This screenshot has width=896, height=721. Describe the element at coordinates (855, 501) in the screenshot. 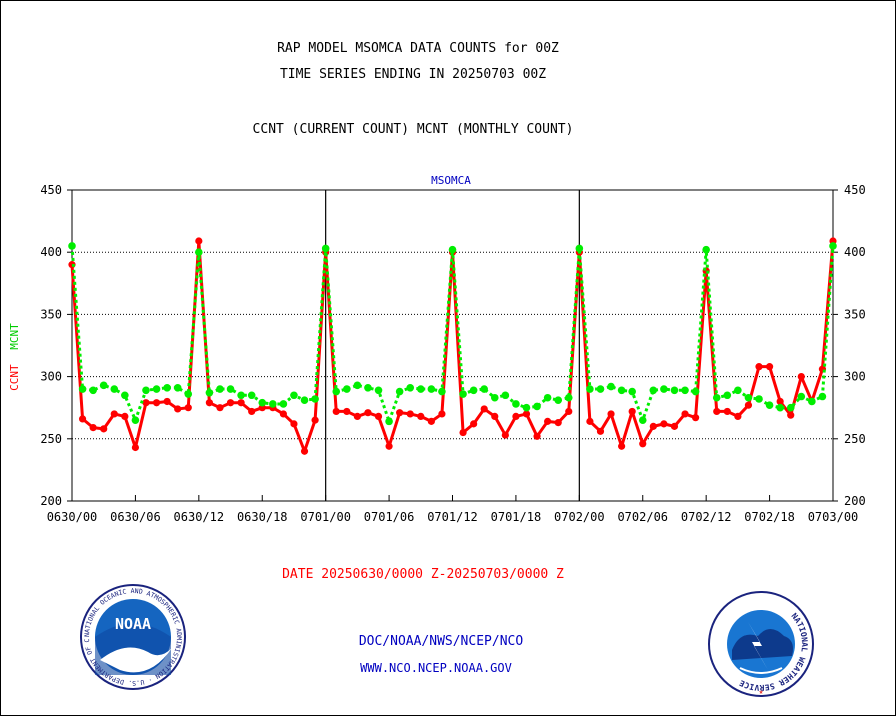

I see `y-tick-label-right: 200` at that location.